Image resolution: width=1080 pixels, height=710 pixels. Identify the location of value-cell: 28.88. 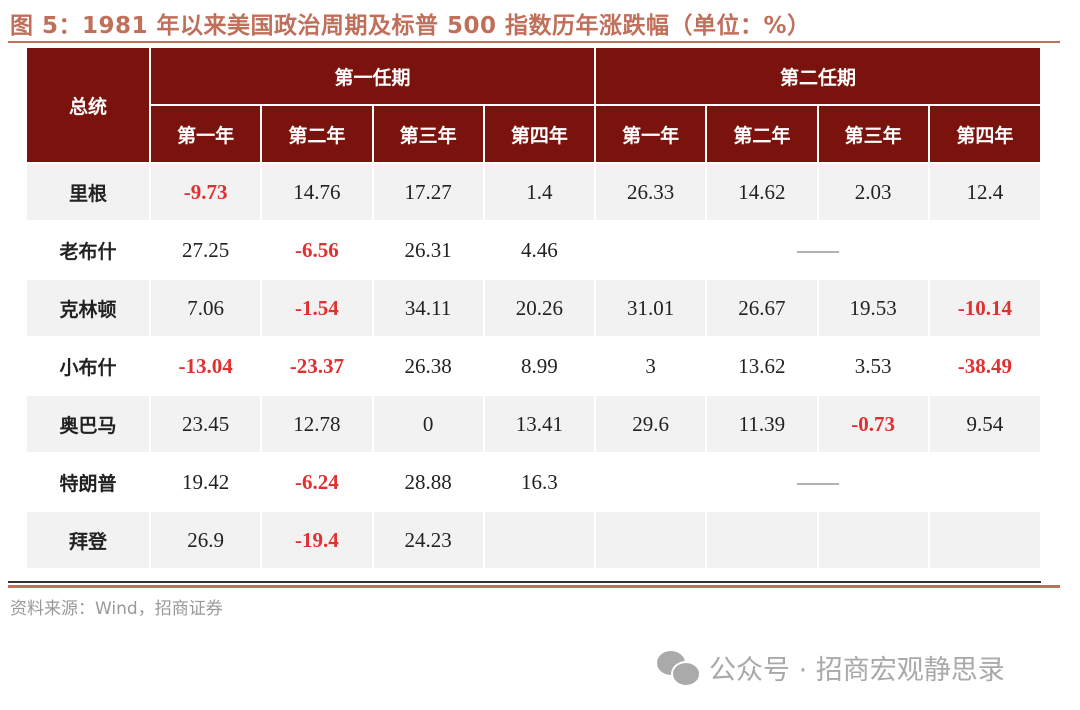
(428, 482).